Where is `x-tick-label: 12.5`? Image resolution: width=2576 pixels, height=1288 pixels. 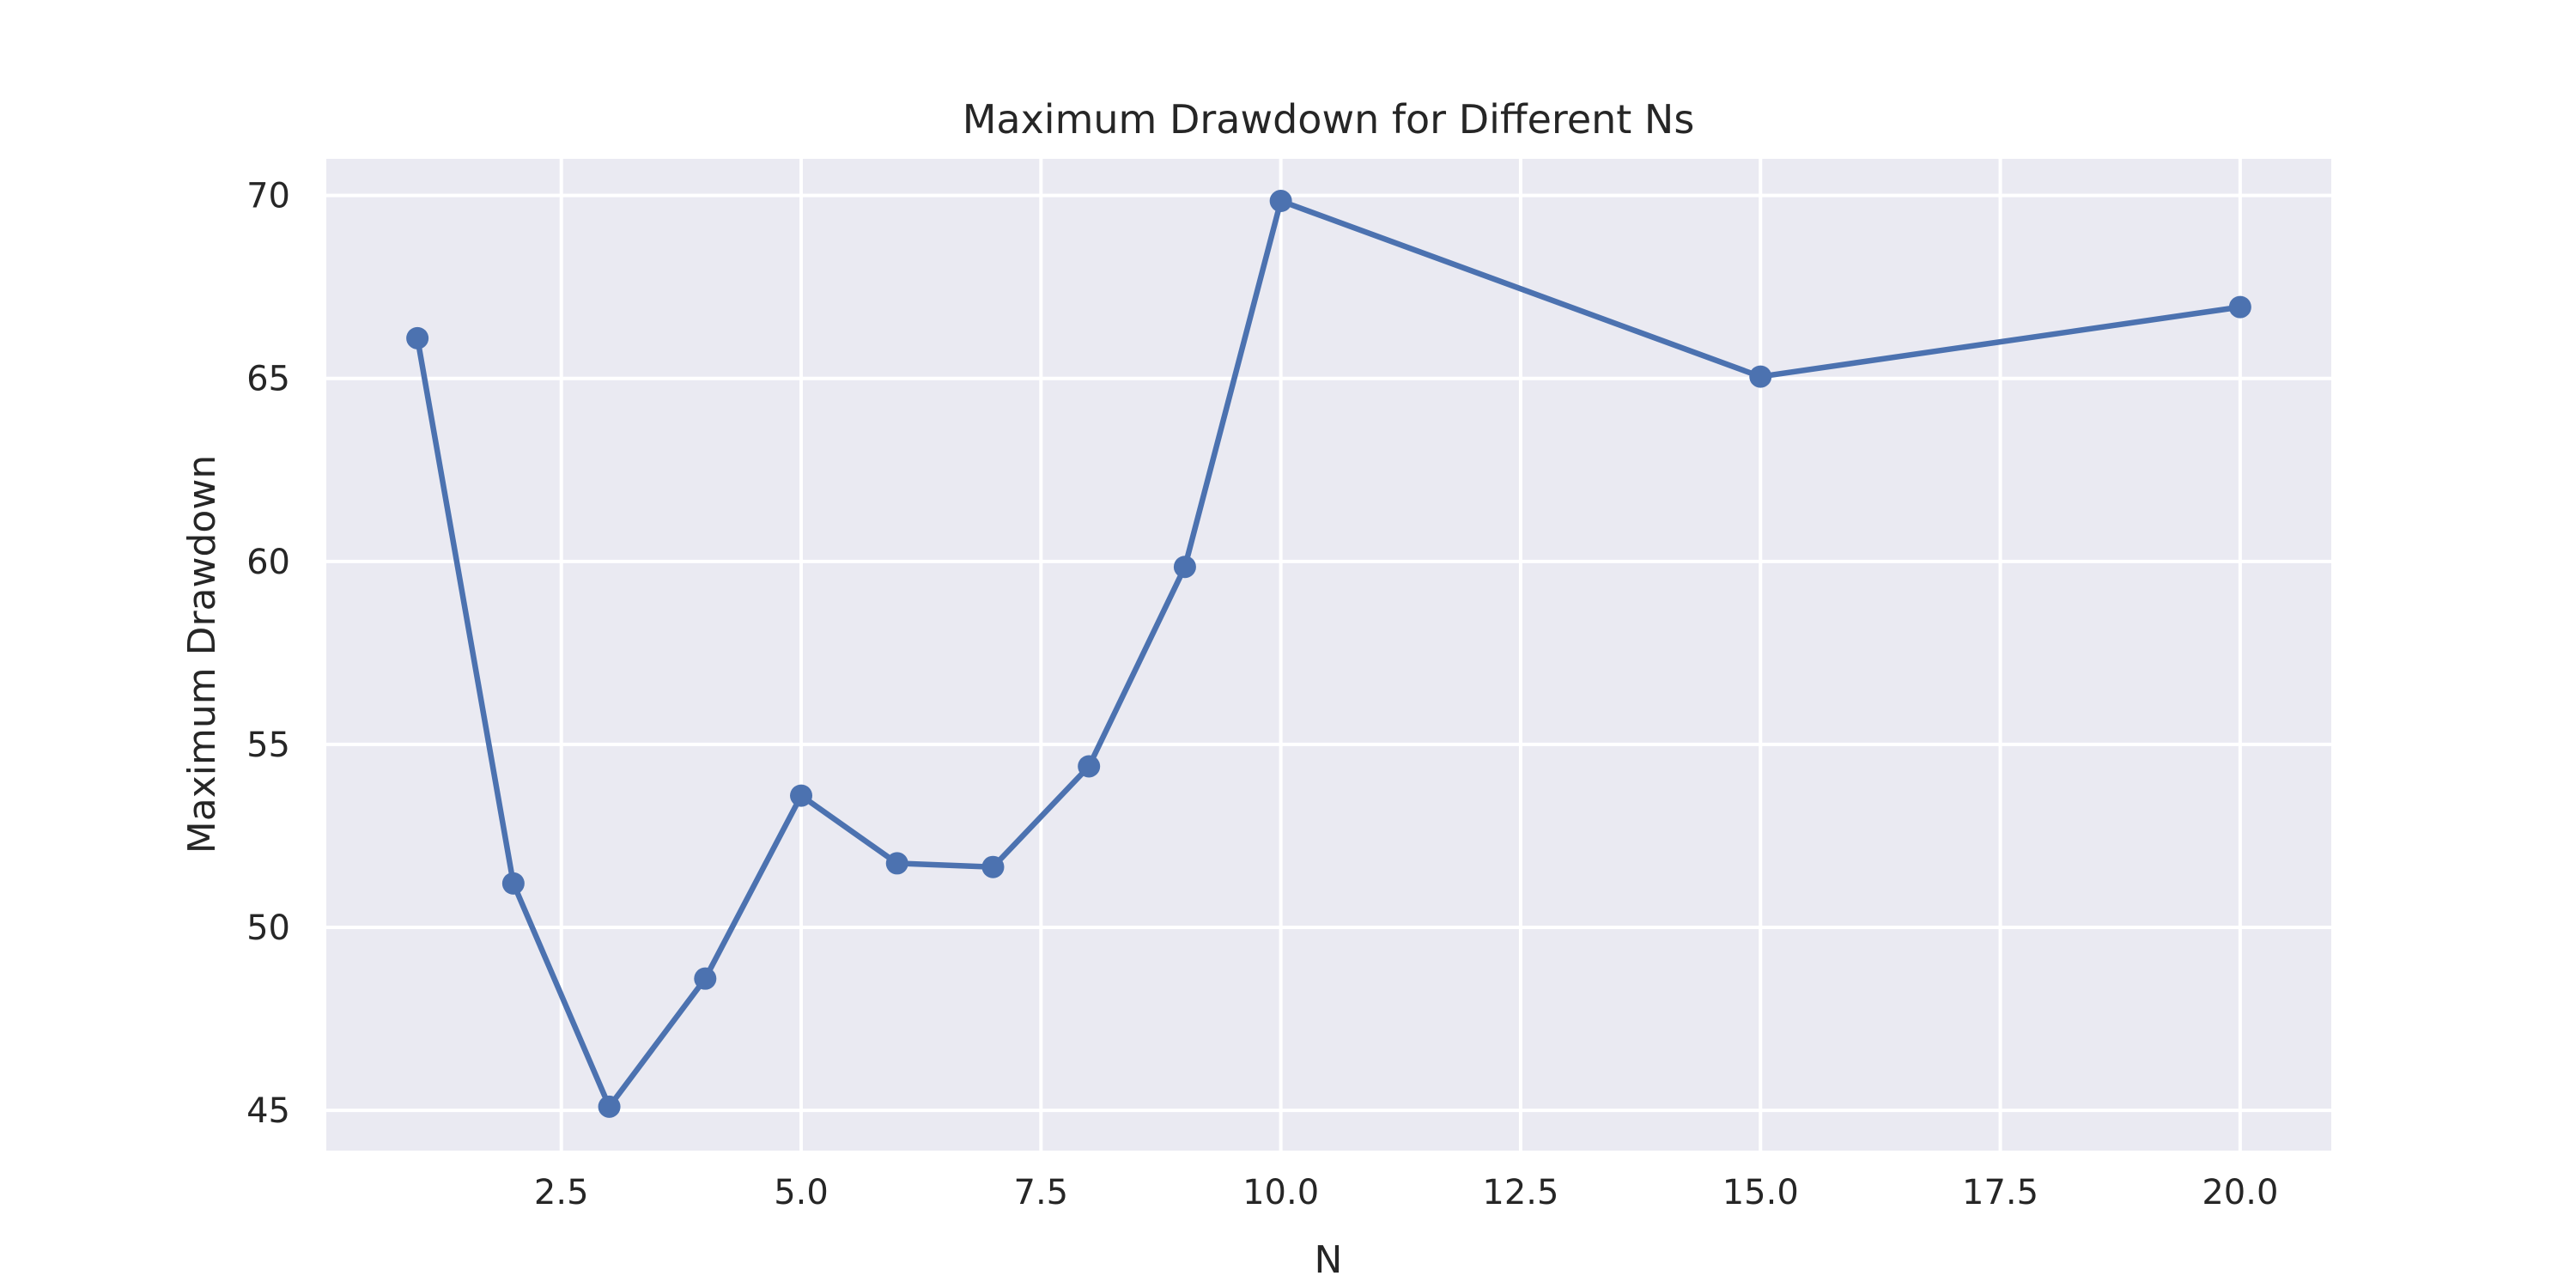
x-tick-label: 12.5 is located at coordinates (1520, 1192).